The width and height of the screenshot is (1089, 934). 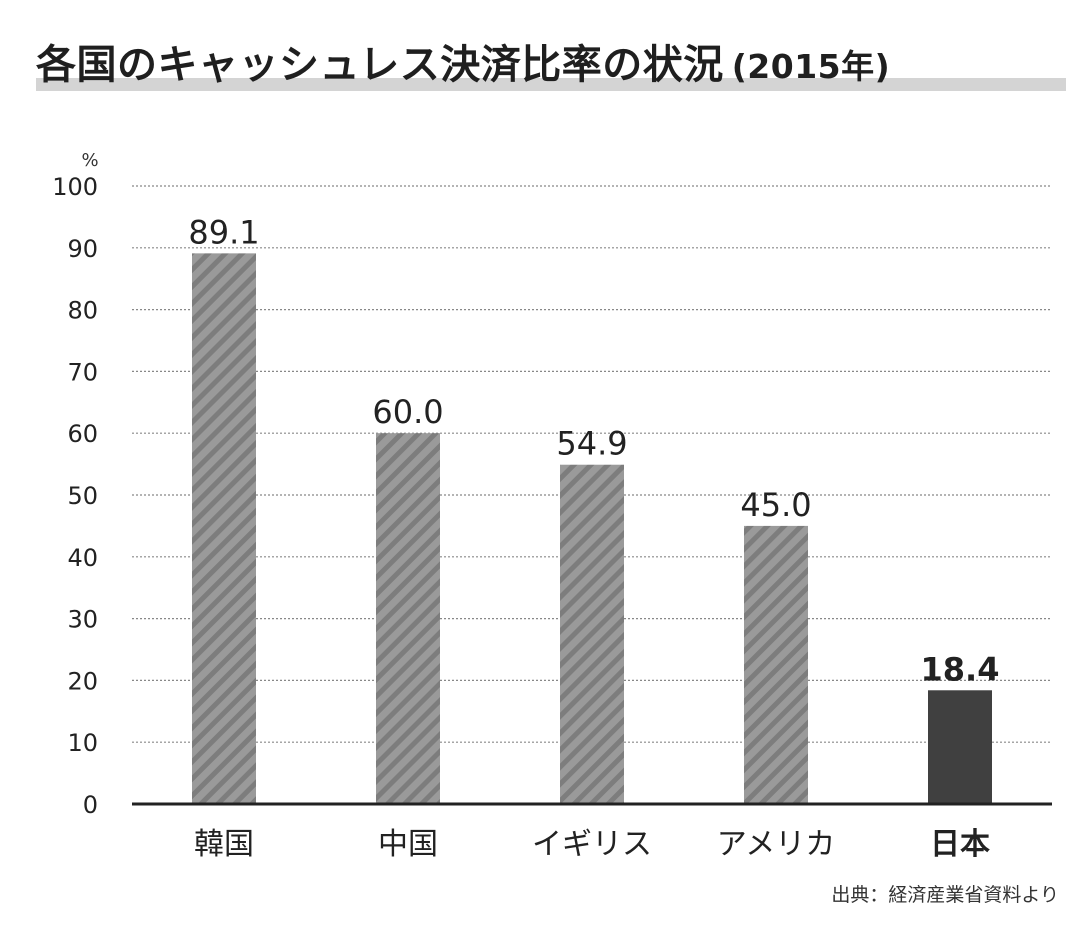 What do you see at coordinates (90, 805) in the screenshot?
I see `y-tick-label: 0` at bounding box center [90, 805].